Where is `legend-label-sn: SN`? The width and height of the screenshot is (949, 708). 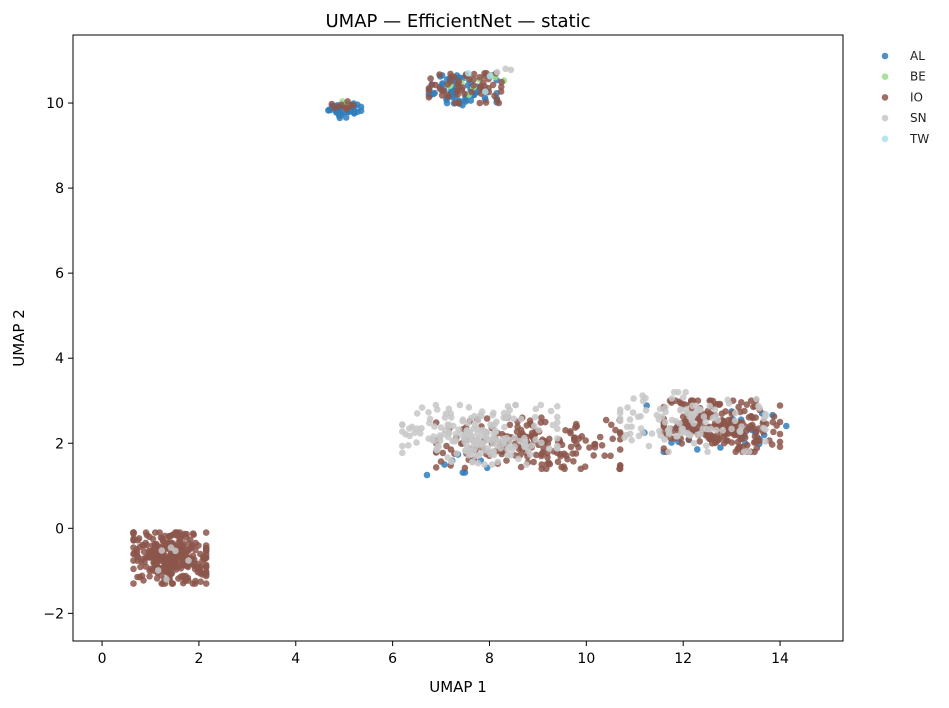
legend-label-sn: SN is located at coordinates (918, 118).